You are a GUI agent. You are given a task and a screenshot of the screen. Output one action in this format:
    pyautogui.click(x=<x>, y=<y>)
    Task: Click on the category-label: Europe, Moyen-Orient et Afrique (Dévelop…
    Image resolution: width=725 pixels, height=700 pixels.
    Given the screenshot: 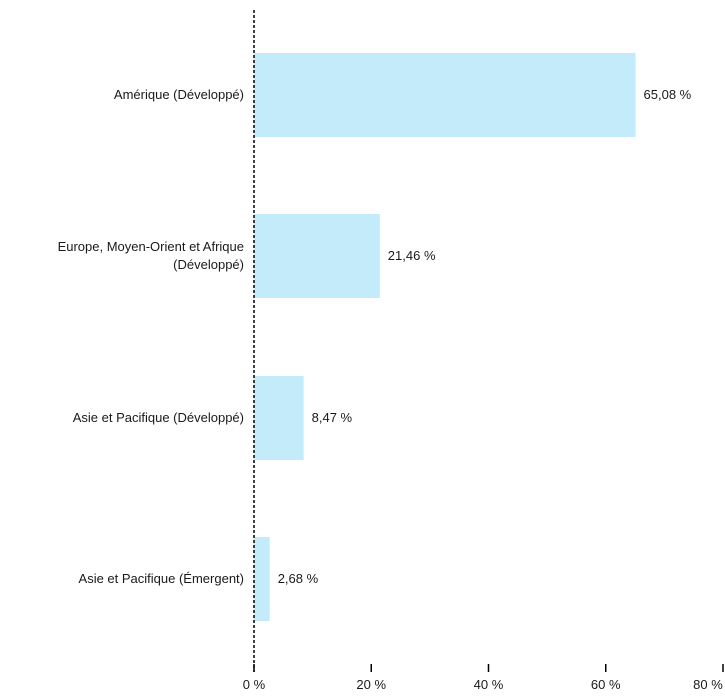 What is the action you would take?
    pyautogui.click(x=150, y=255)
    